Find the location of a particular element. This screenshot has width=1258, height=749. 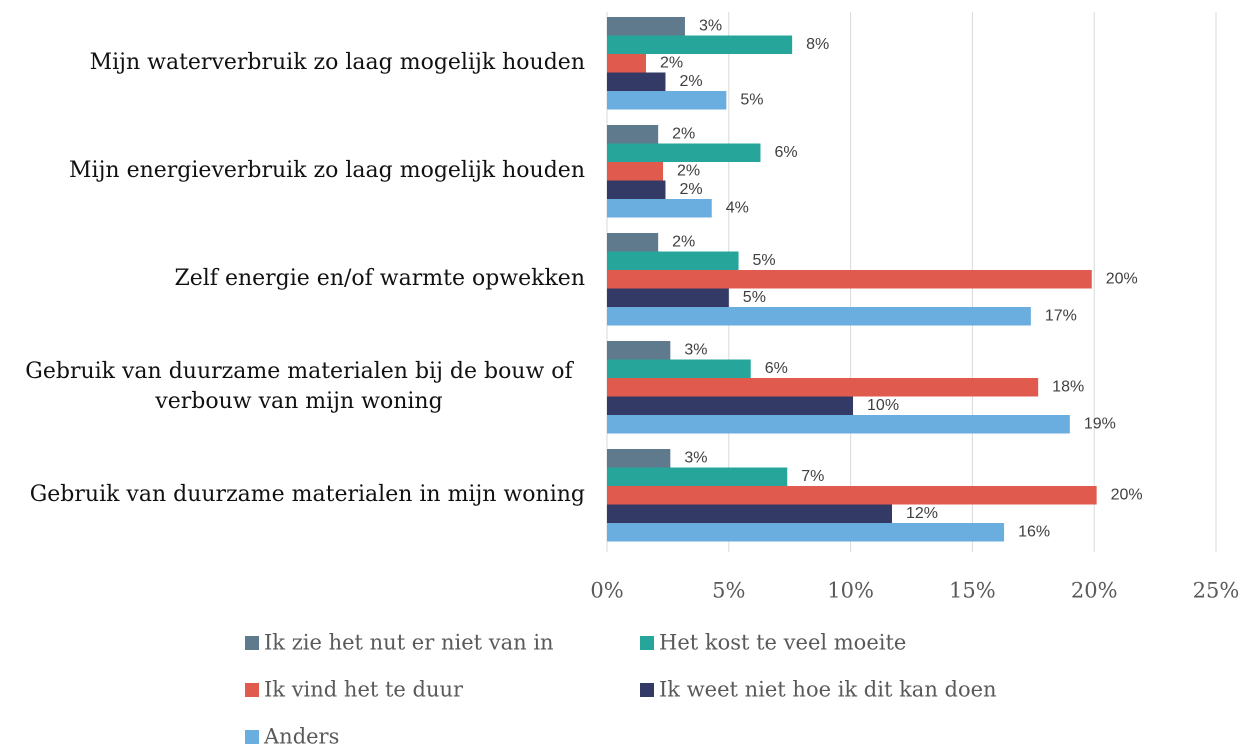

legend-label: Ik weet niet hoe ik dit kan doen is located at coordinates (828, 690).